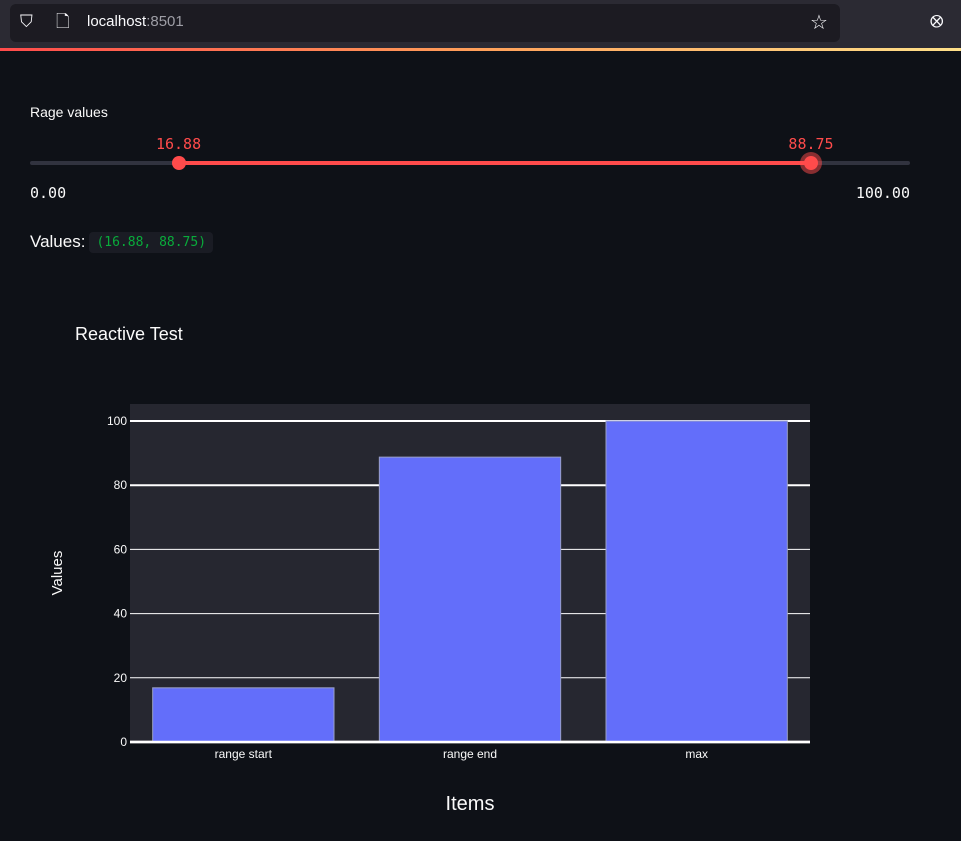 The image size is (961, 841). What do you see at coordinates (811, 144) in the screenshot?
I see `slider-high-value: 88.75` at bounding box center [811, 144].